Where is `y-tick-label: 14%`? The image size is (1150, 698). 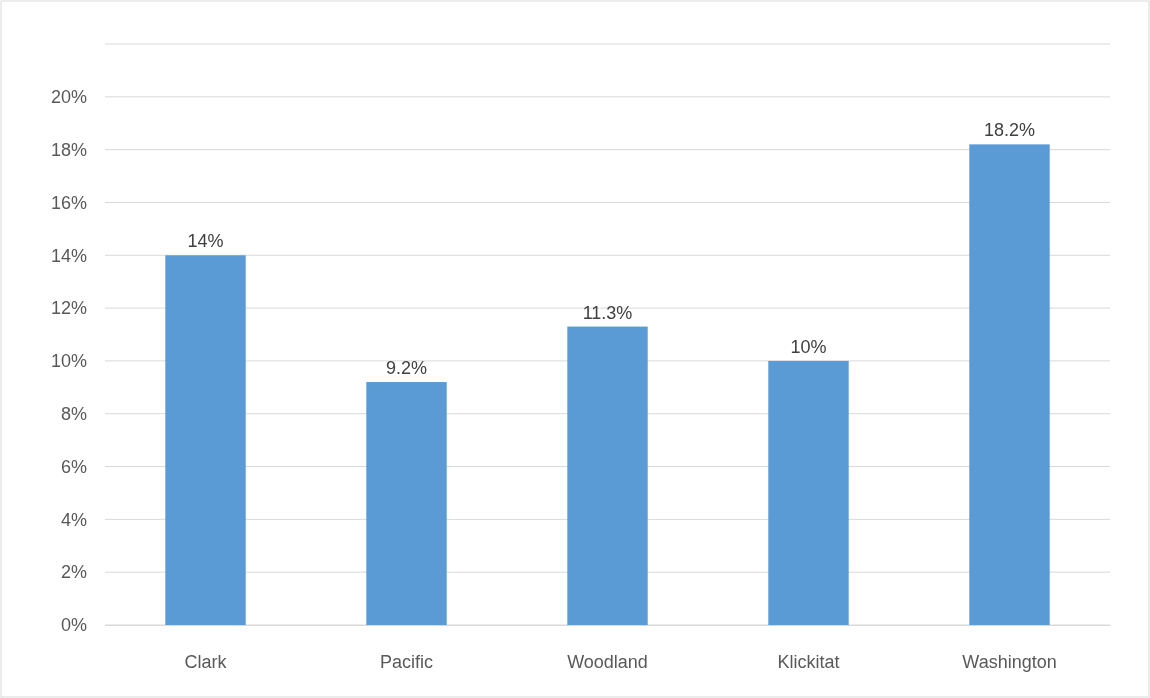 y-tick-label: 14% is located at coordinates (68, 255).